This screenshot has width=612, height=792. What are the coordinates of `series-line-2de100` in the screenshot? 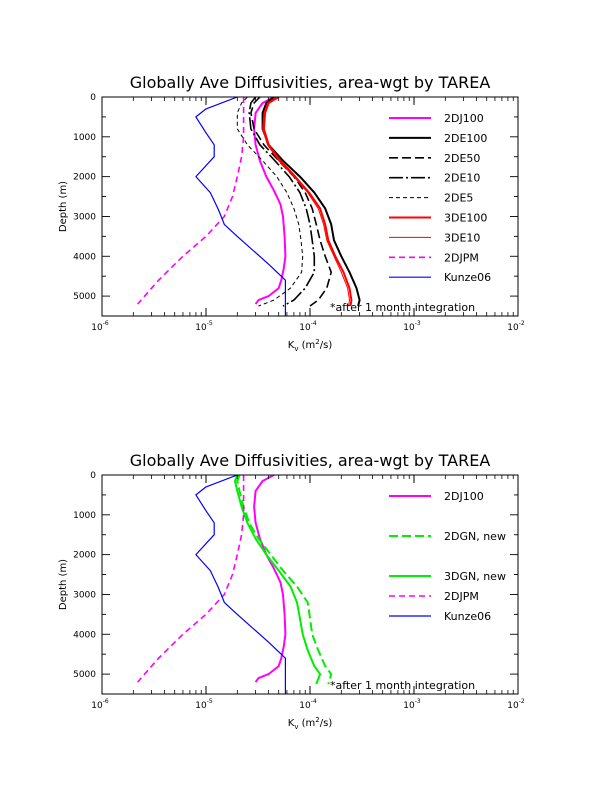 It's located at (311, 202).